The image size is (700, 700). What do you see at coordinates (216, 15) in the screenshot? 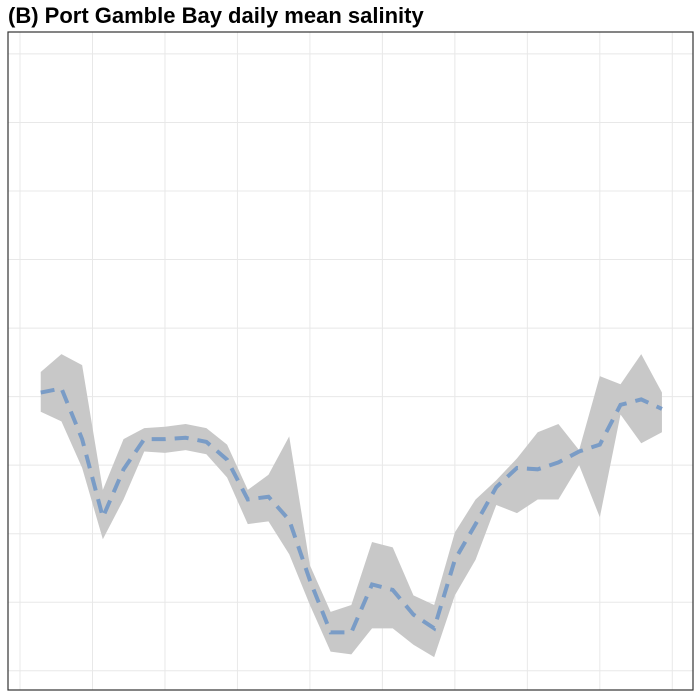
I see `chart-title: (B) Port Gamble Bay daily mean salinity` at bounding box center [216, 15].